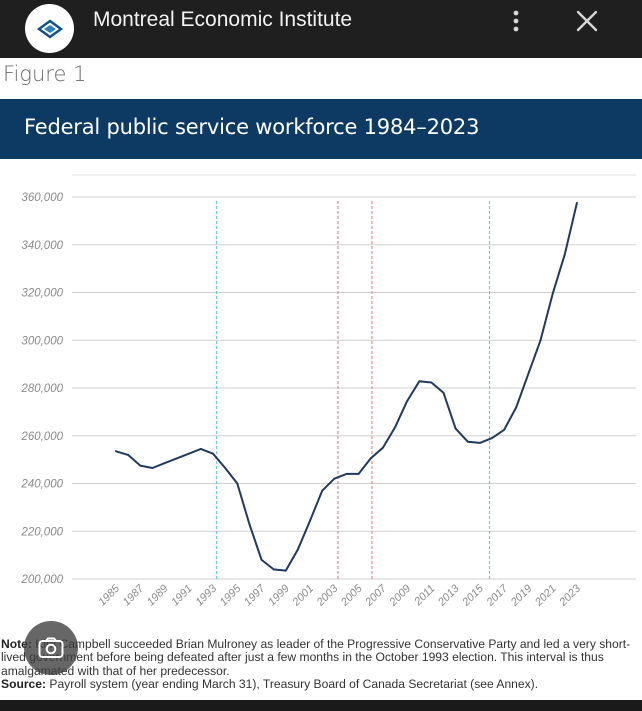  What do you see at coordinates (182, 596) in the screenshot?
I see `x-tick-label: 1991` at bounding box center [182, 596].